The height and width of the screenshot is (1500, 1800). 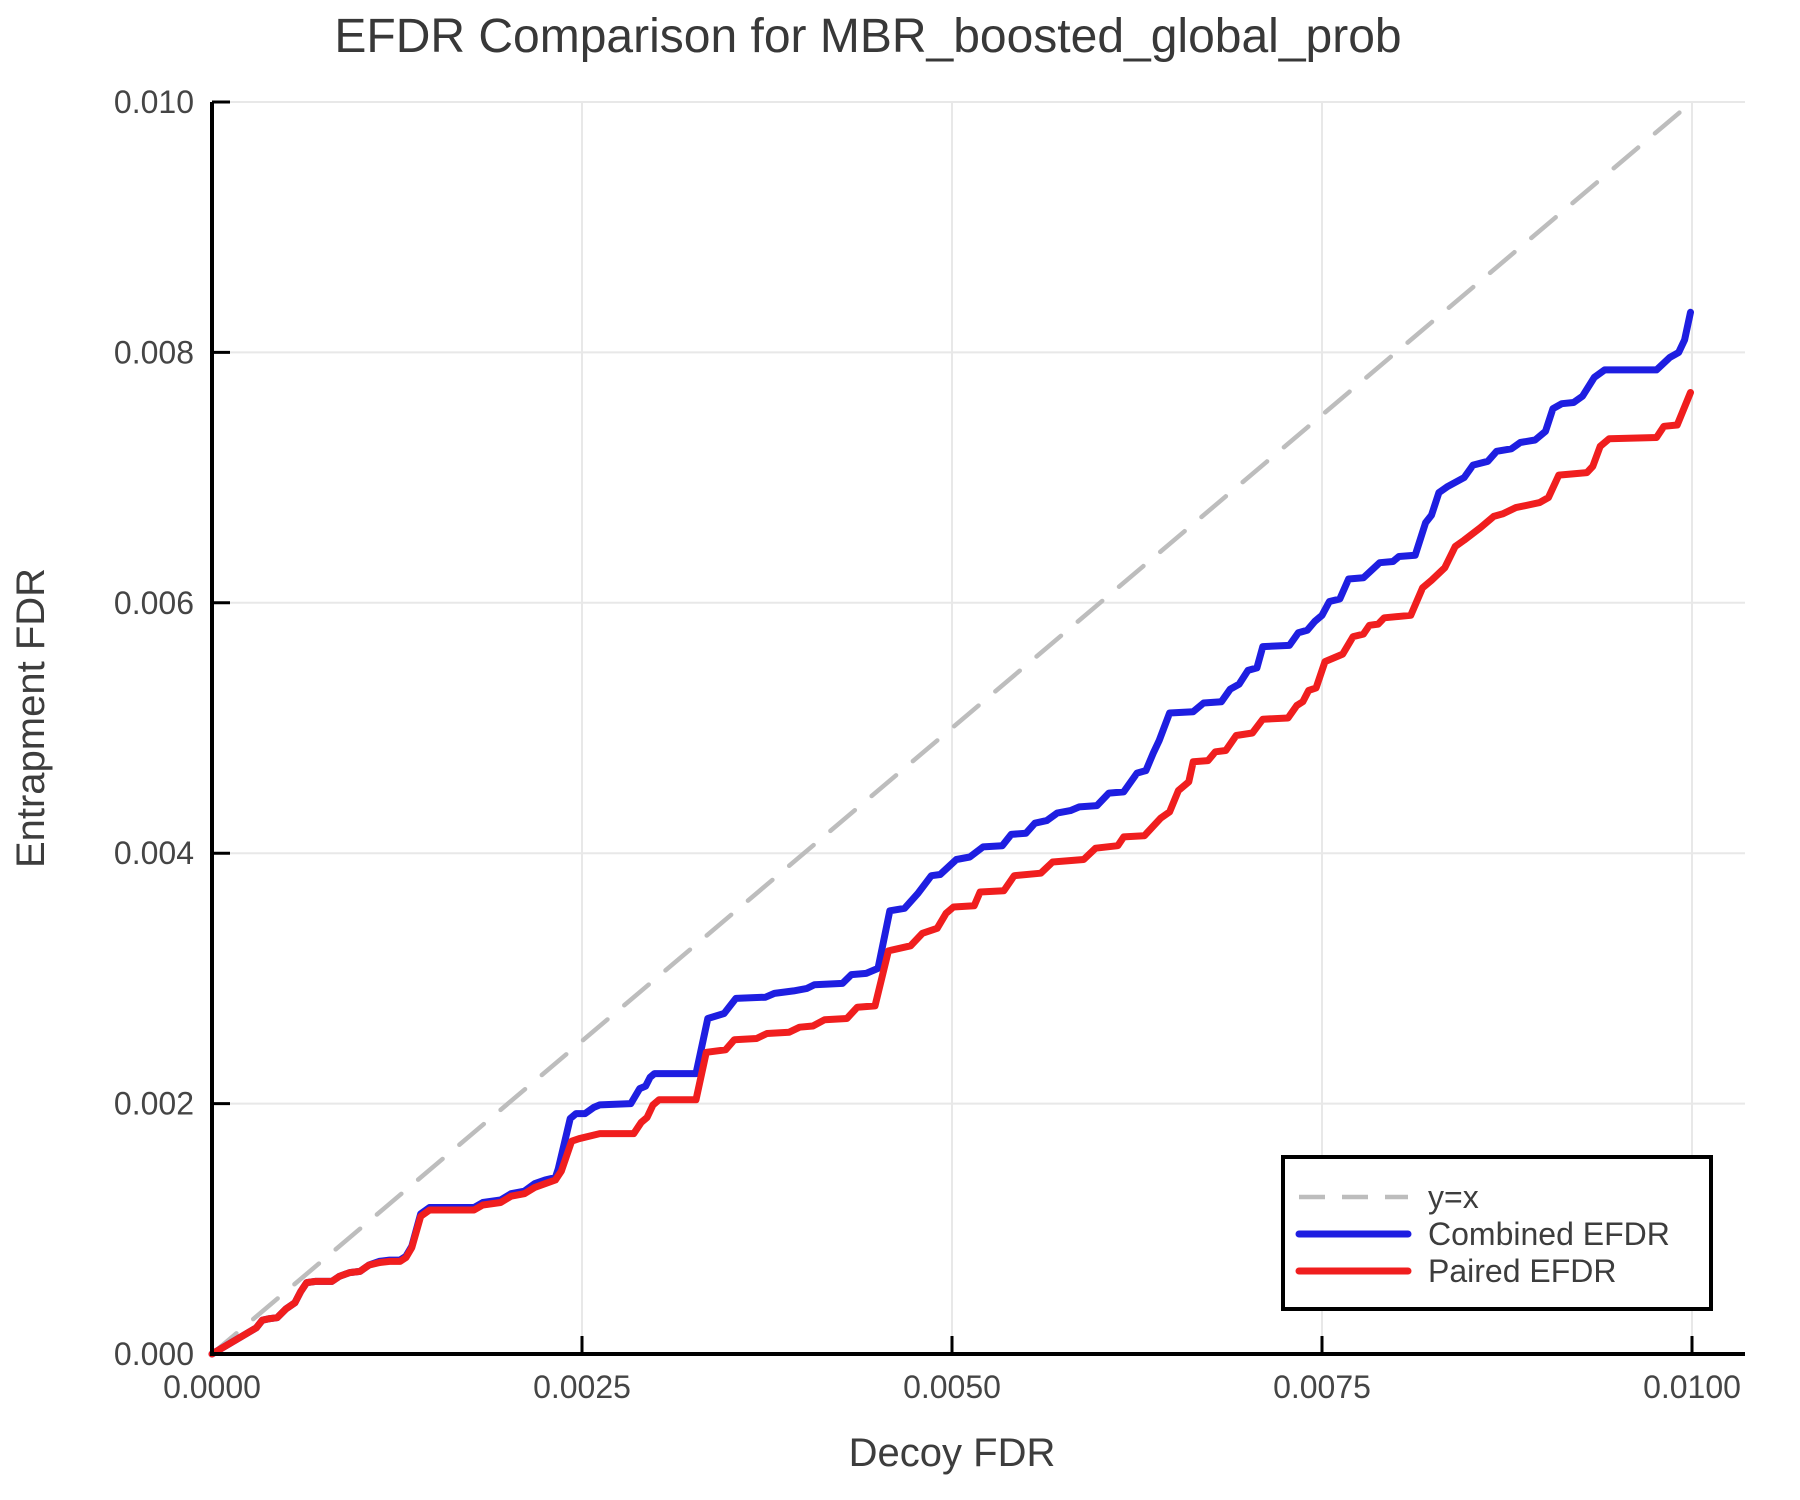 I want to click on x-tick-label: 0.0075, so click(x=1322, y=1387).